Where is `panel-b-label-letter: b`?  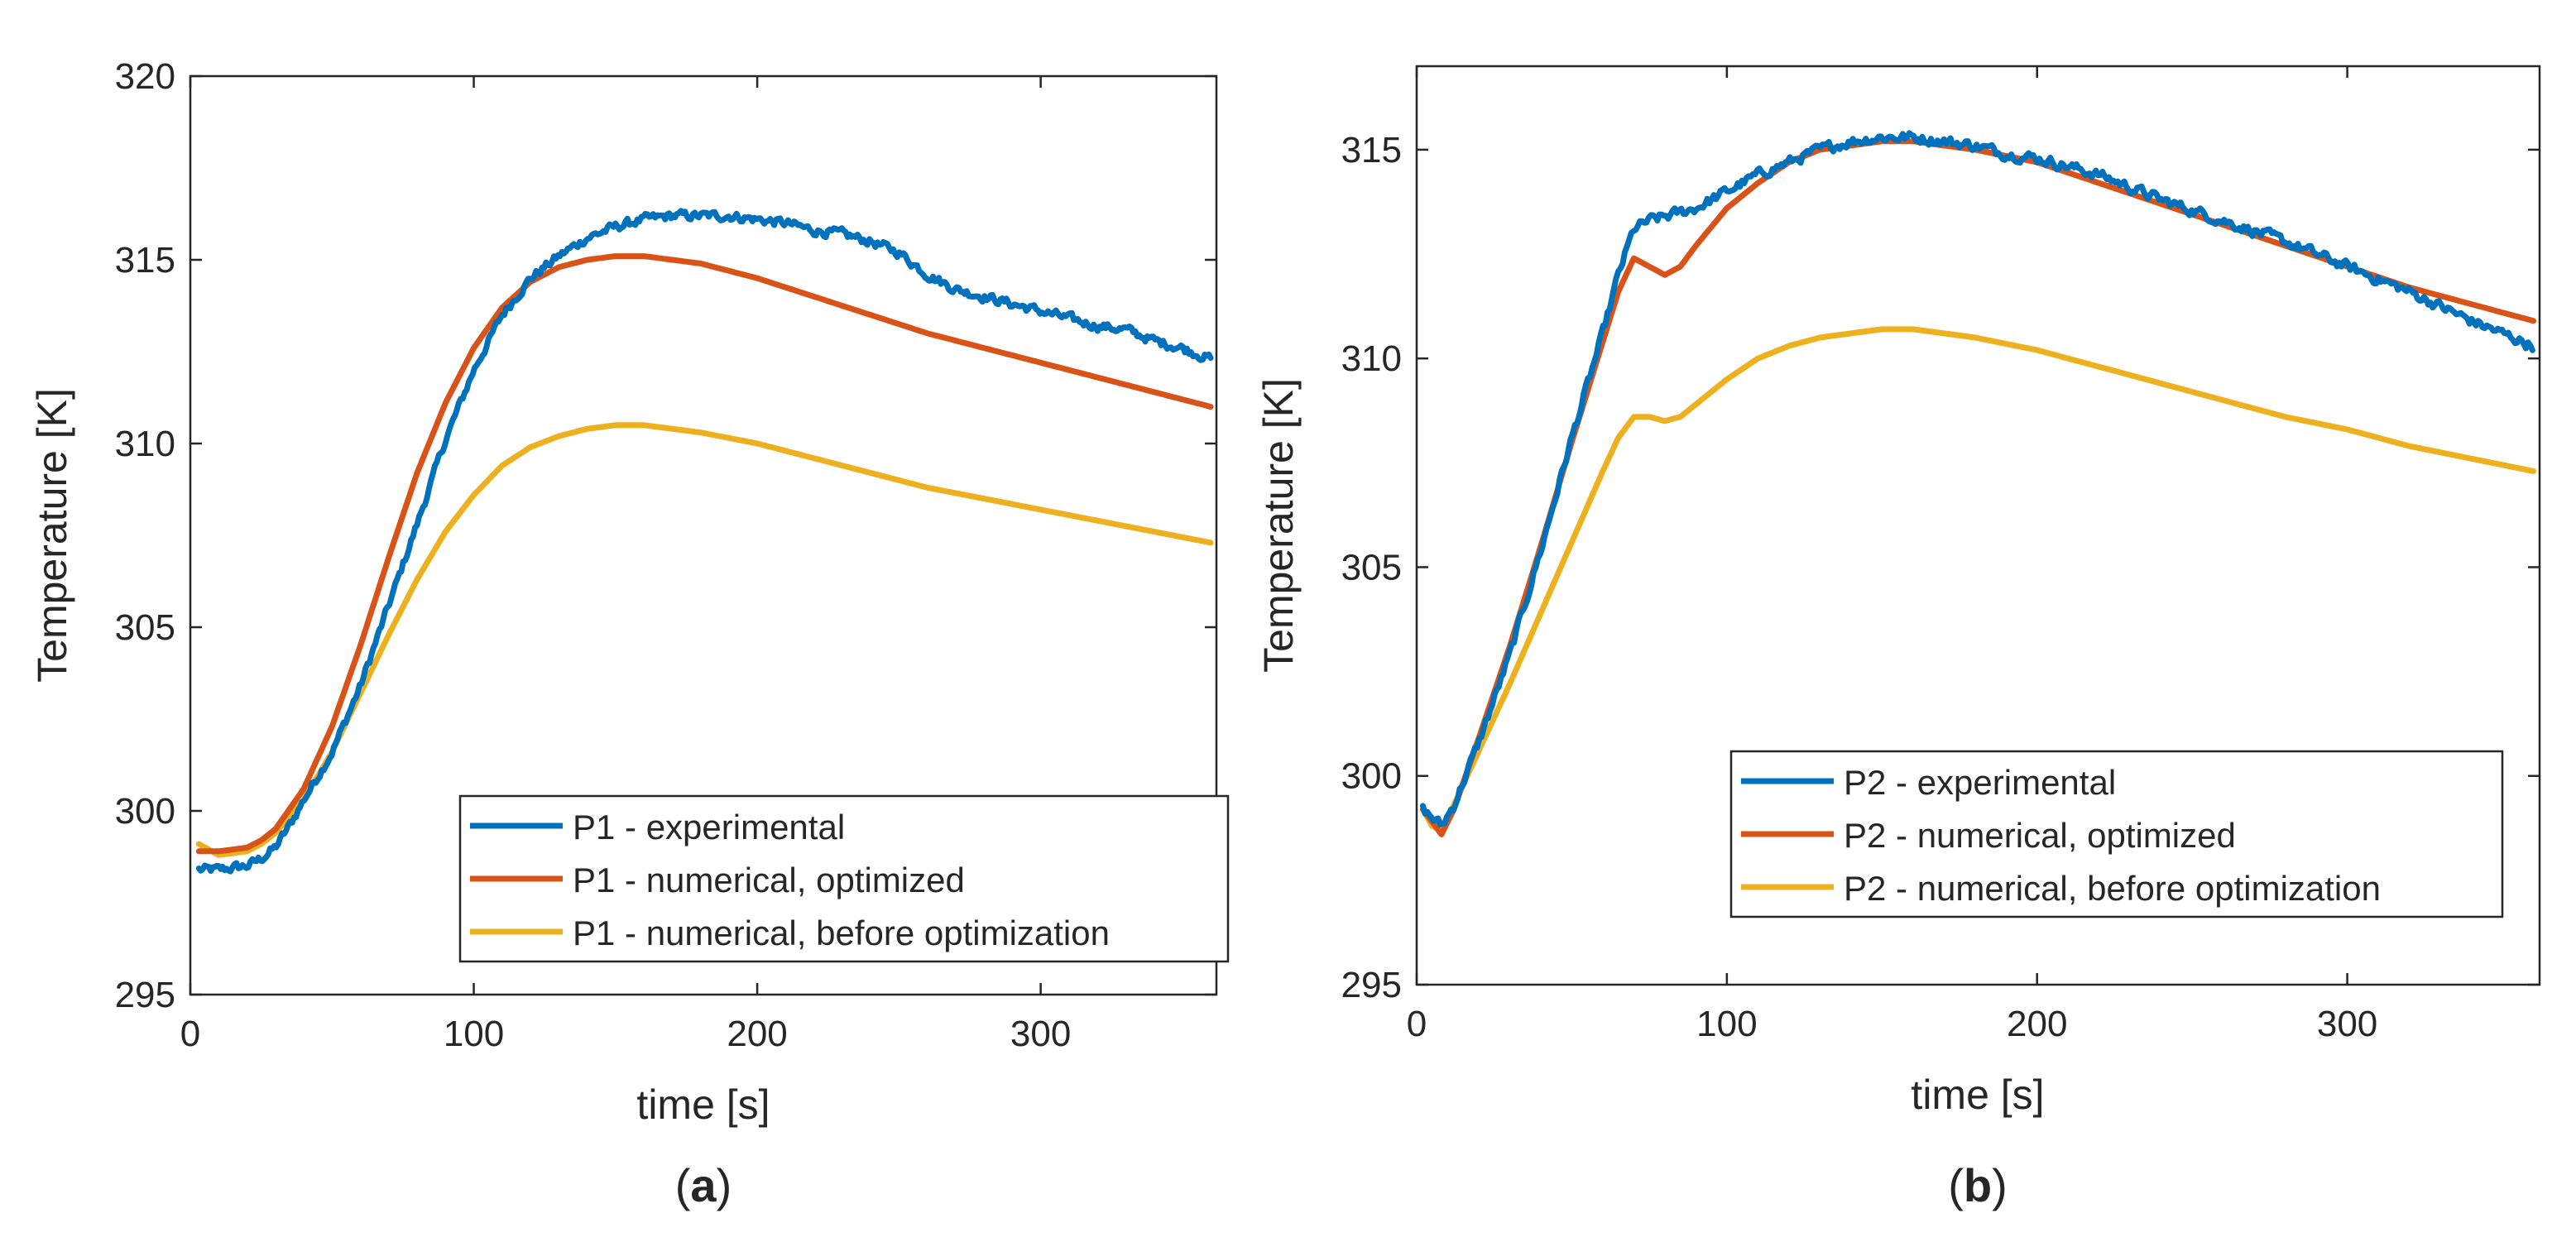 panel-b-label-letter: b is located at coordinates (1978, 1185).